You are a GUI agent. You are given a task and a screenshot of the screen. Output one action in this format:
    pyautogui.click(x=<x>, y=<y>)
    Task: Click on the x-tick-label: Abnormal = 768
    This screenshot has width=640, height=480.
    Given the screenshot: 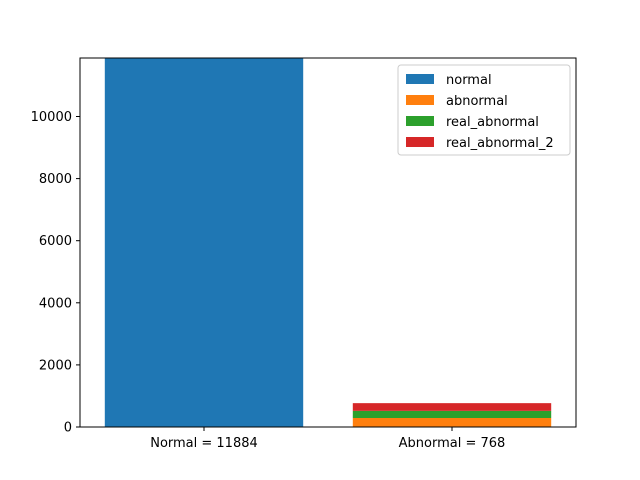 What is the action you would take?
    pyautogui.click(x=452, y=443)
    